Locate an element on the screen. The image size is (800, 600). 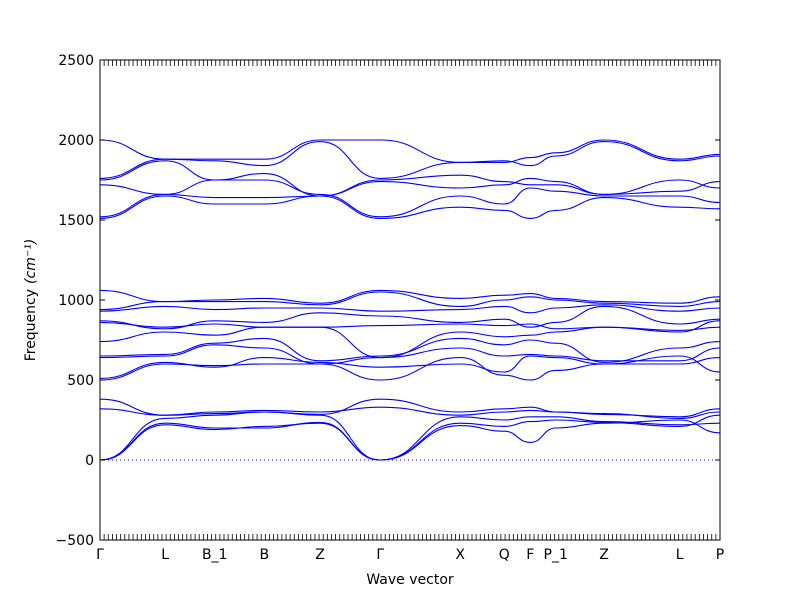
x-tick-label: B is located at coordinates (264, 555).